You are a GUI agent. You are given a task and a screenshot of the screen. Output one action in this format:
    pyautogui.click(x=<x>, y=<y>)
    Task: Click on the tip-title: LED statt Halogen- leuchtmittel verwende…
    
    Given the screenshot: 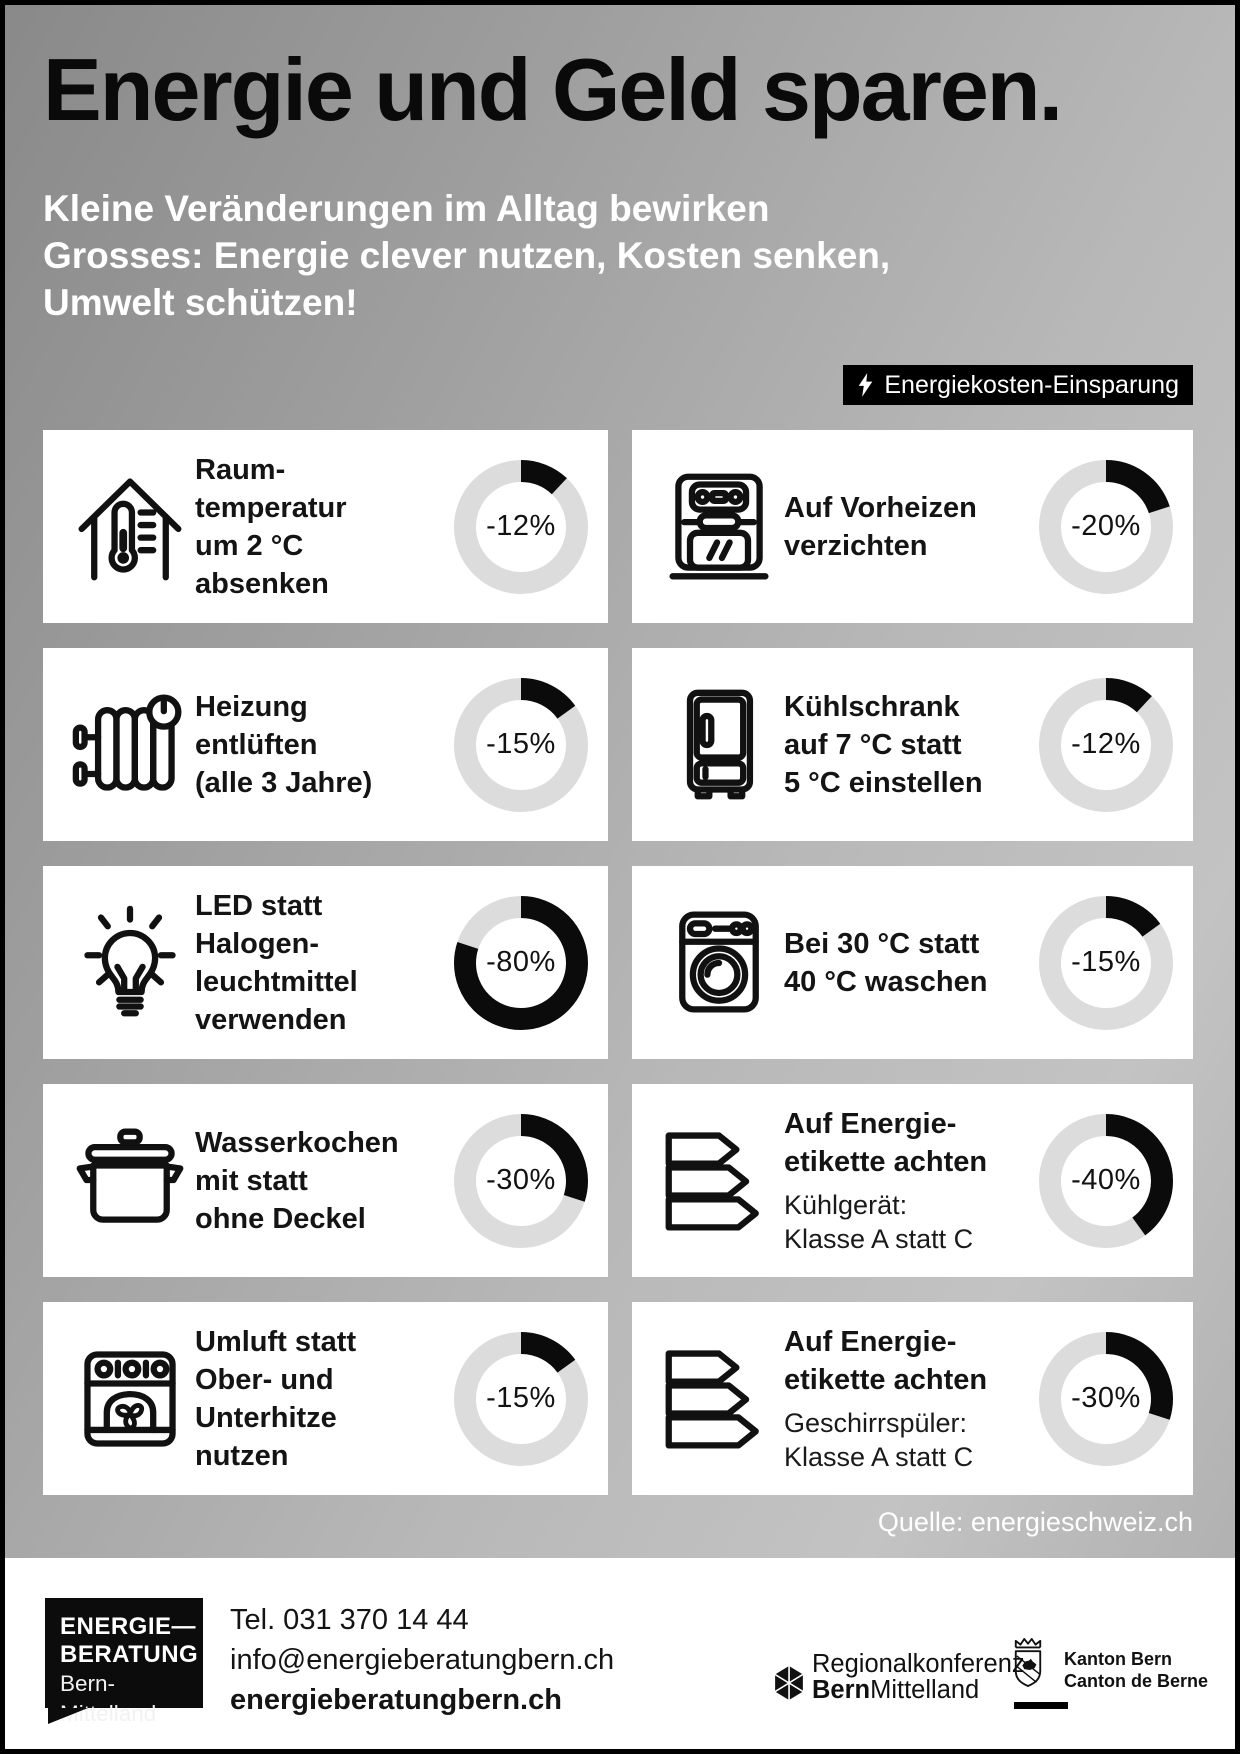 What is the action you would take?
    pyautogui.click(x=276, y=962)
    